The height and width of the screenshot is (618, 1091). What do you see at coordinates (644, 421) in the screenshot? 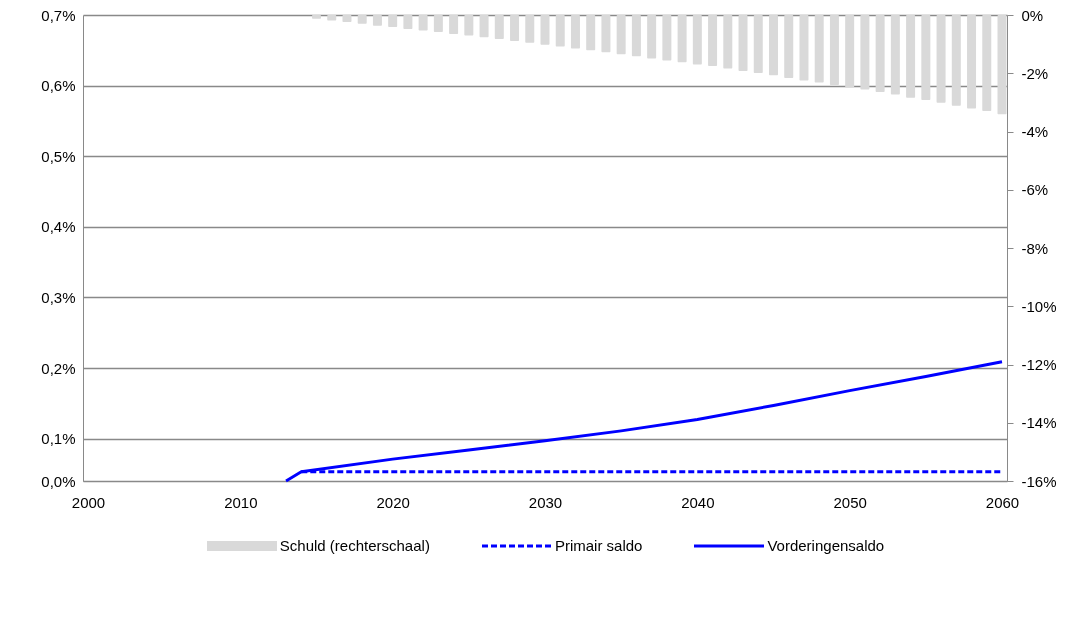
I see `line-series` at bounding box center [644, 421].